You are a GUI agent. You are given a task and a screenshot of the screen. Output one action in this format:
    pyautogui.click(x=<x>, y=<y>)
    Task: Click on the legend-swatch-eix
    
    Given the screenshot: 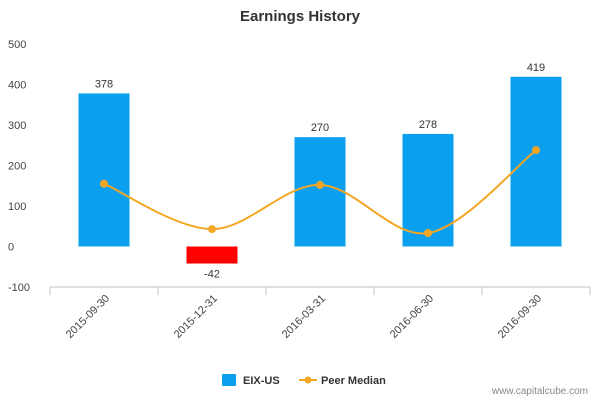 What is the action you would take?
    pyautogui.click(x=229, y=380)
    